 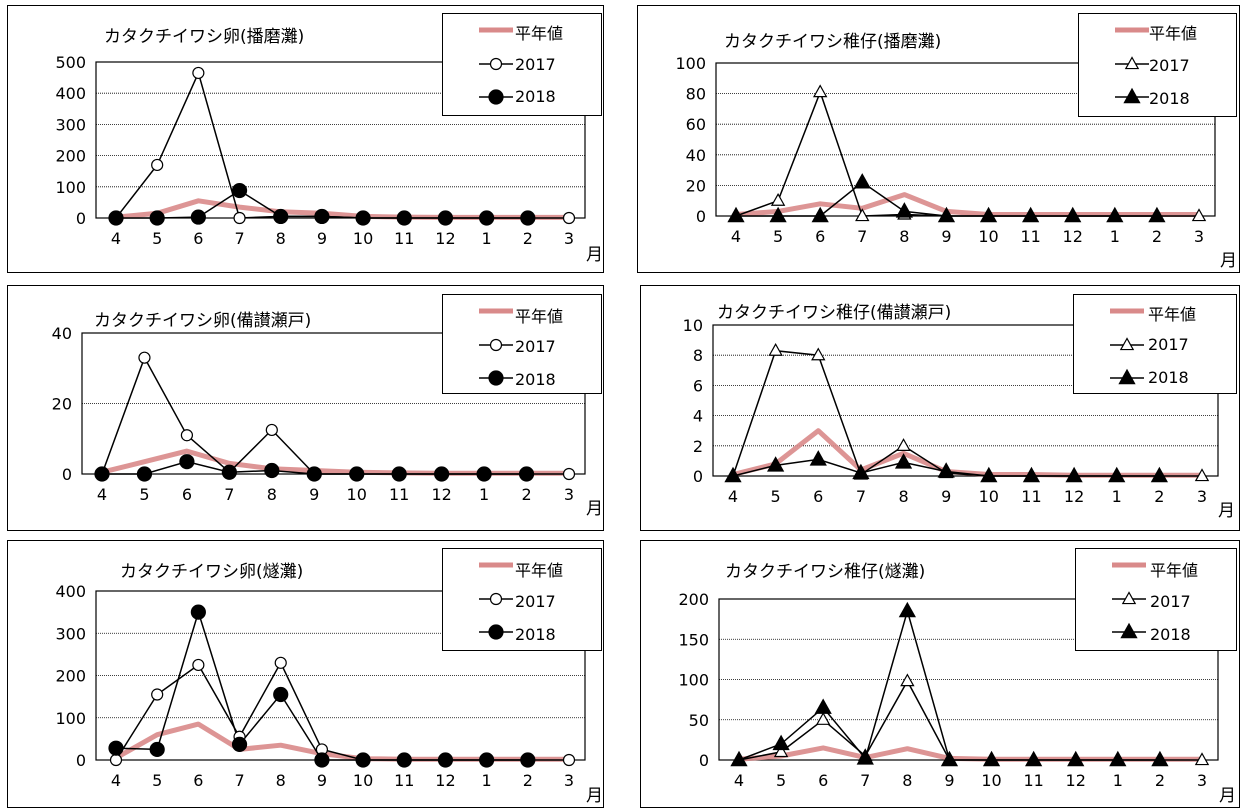 I want to click on y-tick-label: 150, so click(x=693, y=639).